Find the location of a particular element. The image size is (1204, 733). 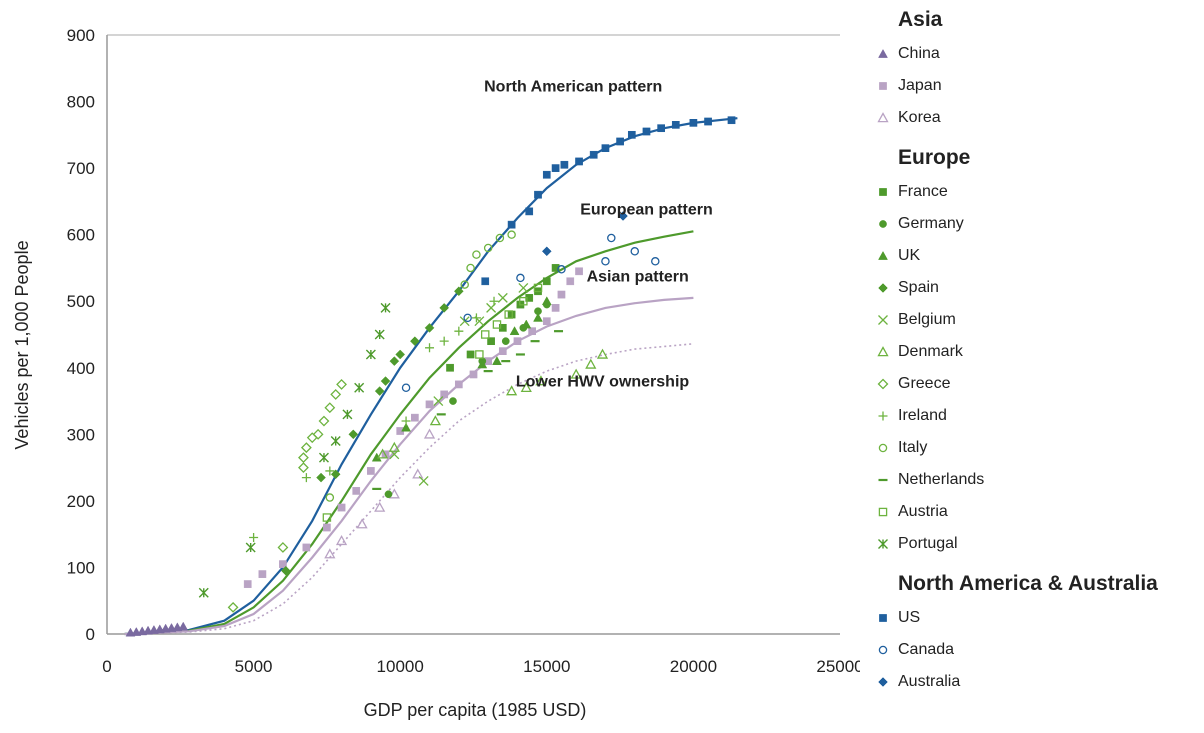

y-tick-label: 100 is located at coordinates (81, 567).